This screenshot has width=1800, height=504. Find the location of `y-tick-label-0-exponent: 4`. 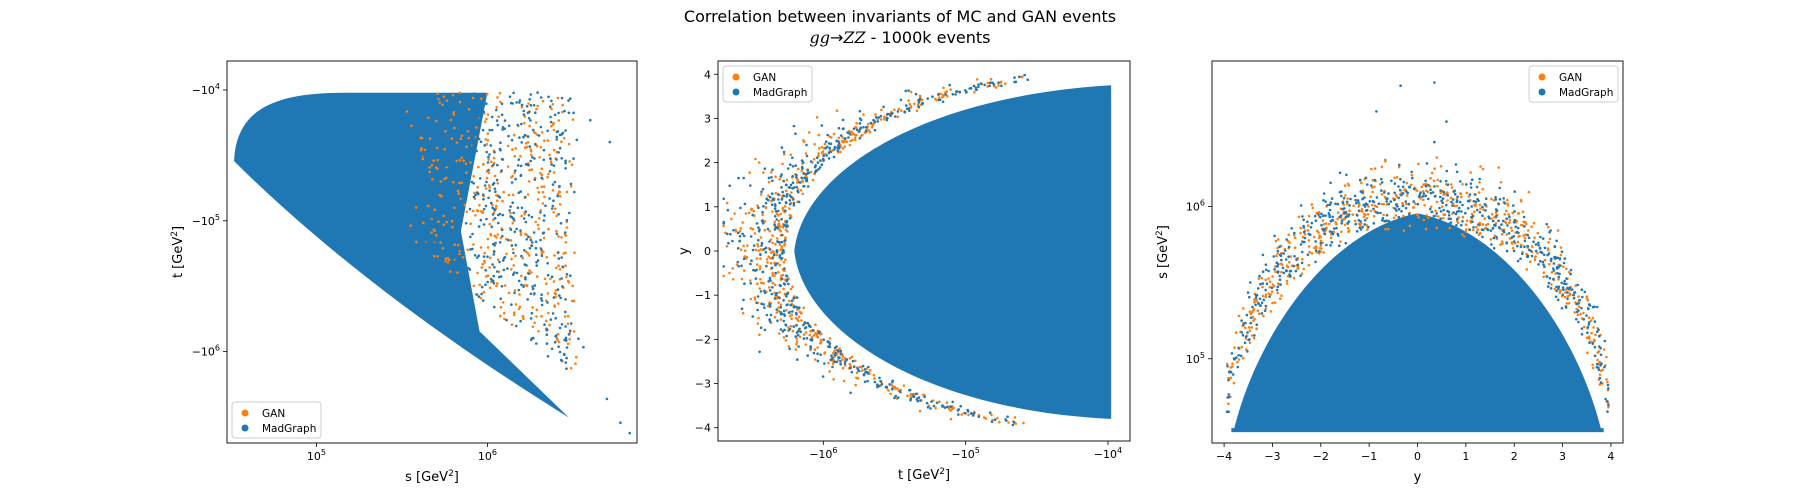

y-tick-label-0-exponent: 4 is located at coordinates (217, 86).